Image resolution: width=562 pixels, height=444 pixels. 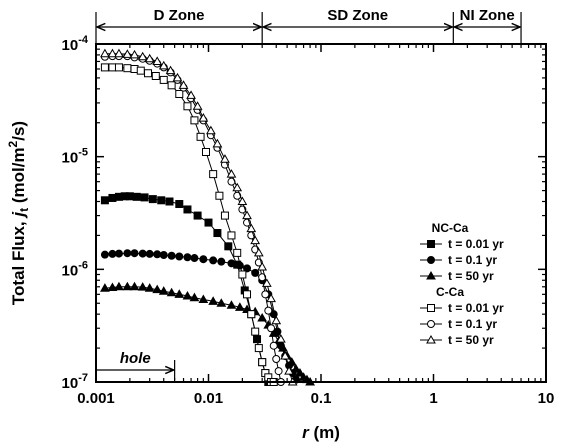 What do you see at coordinates (321, 398) in the screenshot?
I see `x-tick-label: 0.1` at bounding box center [321, 398].